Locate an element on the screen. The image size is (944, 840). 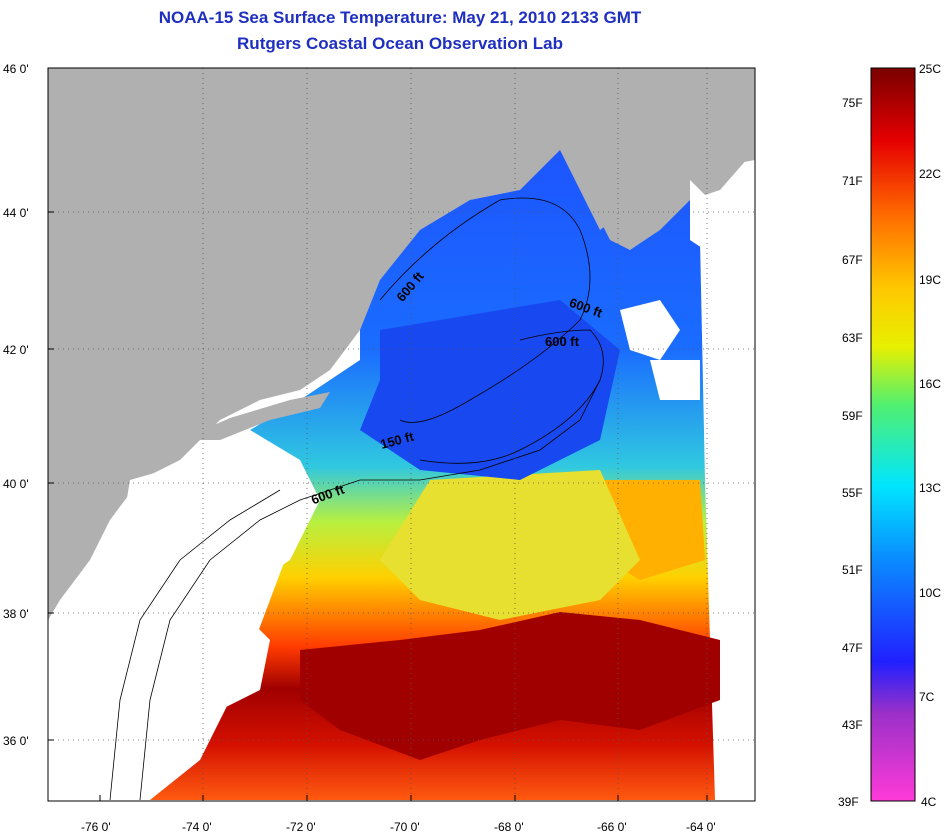
lat-label: 44 0' is located at coordinates (16, 213).